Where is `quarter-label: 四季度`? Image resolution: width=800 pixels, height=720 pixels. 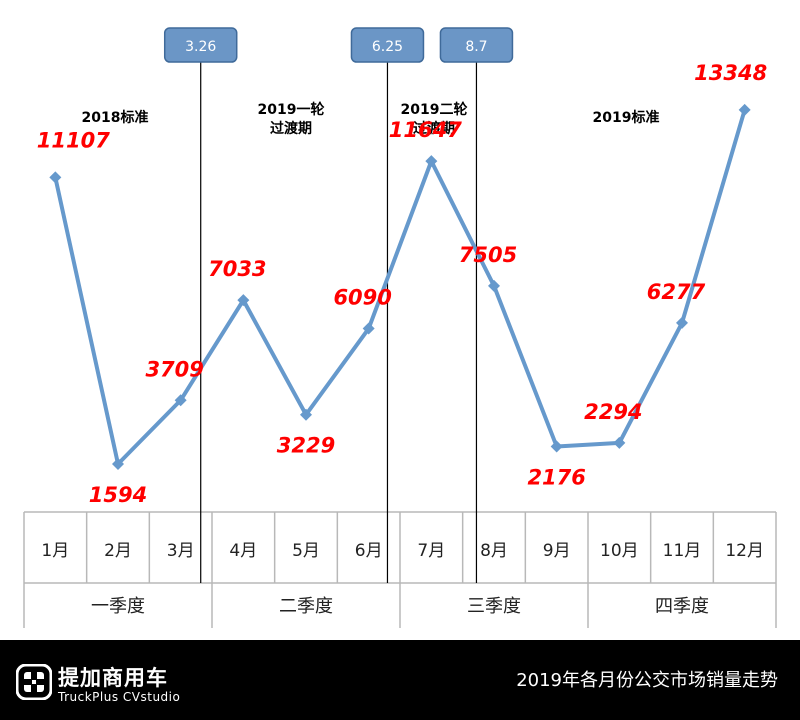
quarter-label: 四季度 is located at coordinates (682, 606).